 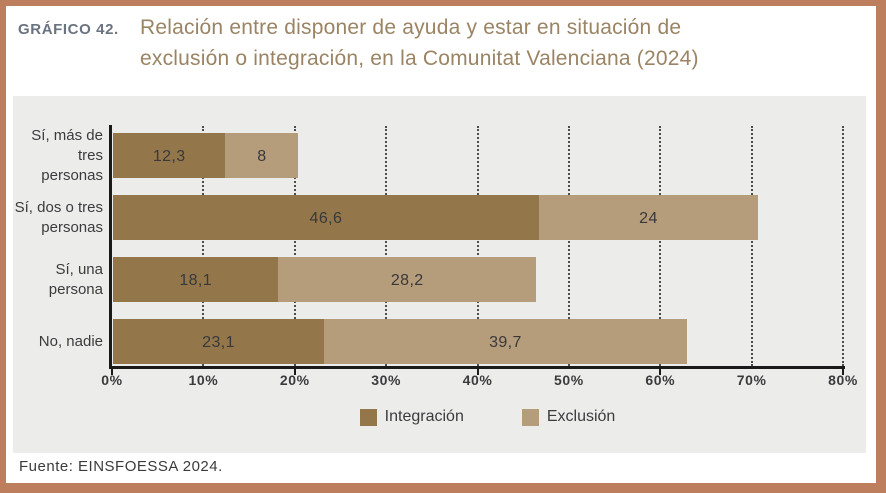 I want to click on category-label-line: personas, so click(x=72, y=227).